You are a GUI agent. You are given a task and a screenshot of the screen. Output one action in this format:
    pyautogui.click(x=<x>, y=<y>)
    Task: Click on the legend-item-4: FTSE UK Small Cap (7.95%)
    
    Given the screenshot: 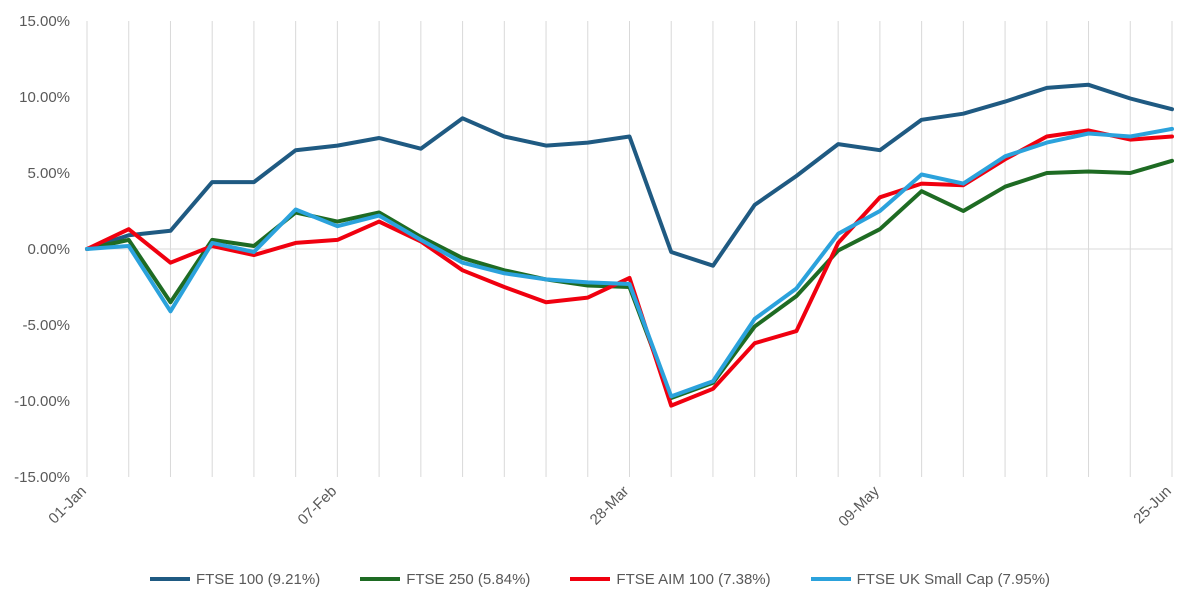 What is the action you would take?
    pyautogui.click(x=930, y=579)
    